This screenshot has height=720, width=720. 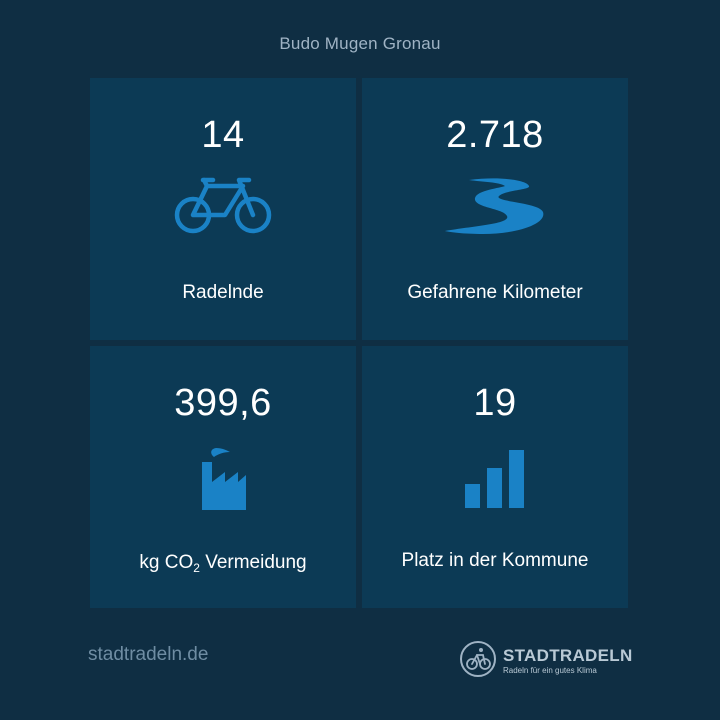 I want to click on brand-name: STADTRADELN, so click(x=568, y=655).